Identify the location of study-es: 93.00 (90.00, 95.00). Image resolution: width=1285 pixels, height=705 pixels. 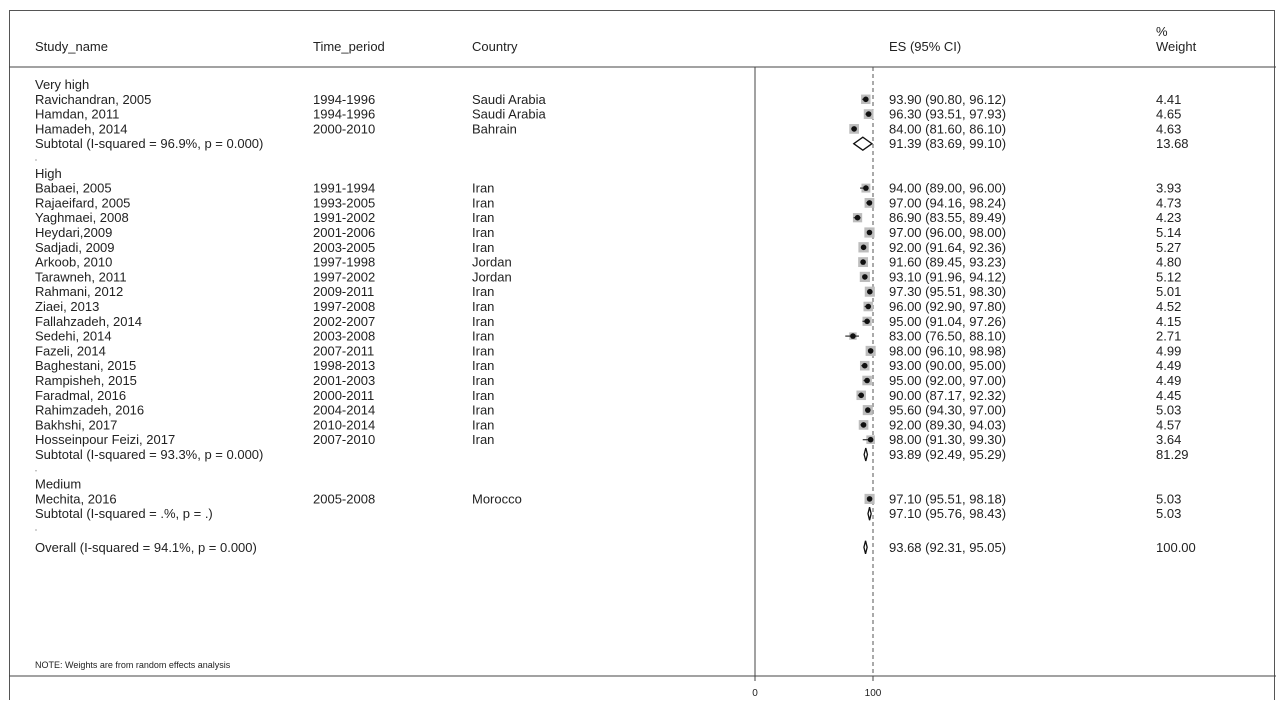
(947, 365).